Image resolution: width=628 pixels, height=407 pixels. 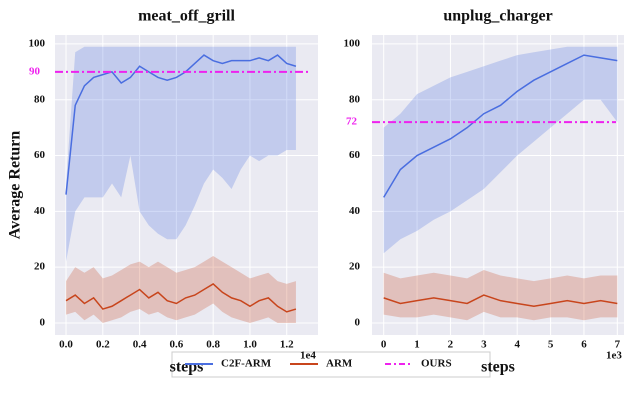 I want to click on x-tick-label: 0.2, so click(x=103, y=345).